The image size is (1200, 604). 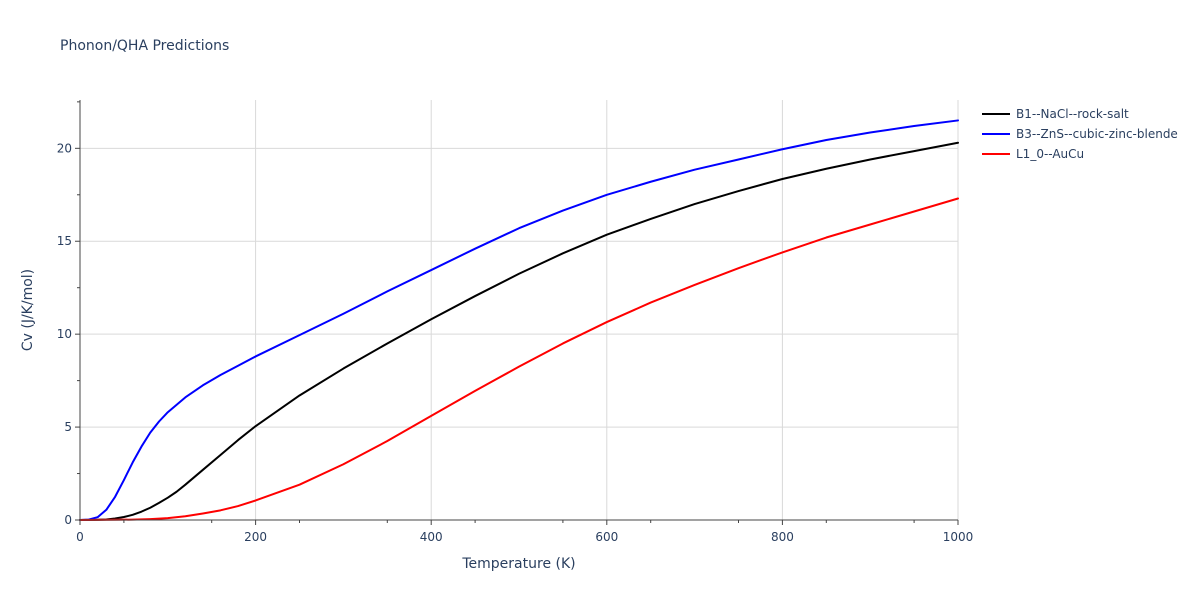 I want to click on legend-item: B1--NaCl--rock-salt, so click(x=1055, y=114).